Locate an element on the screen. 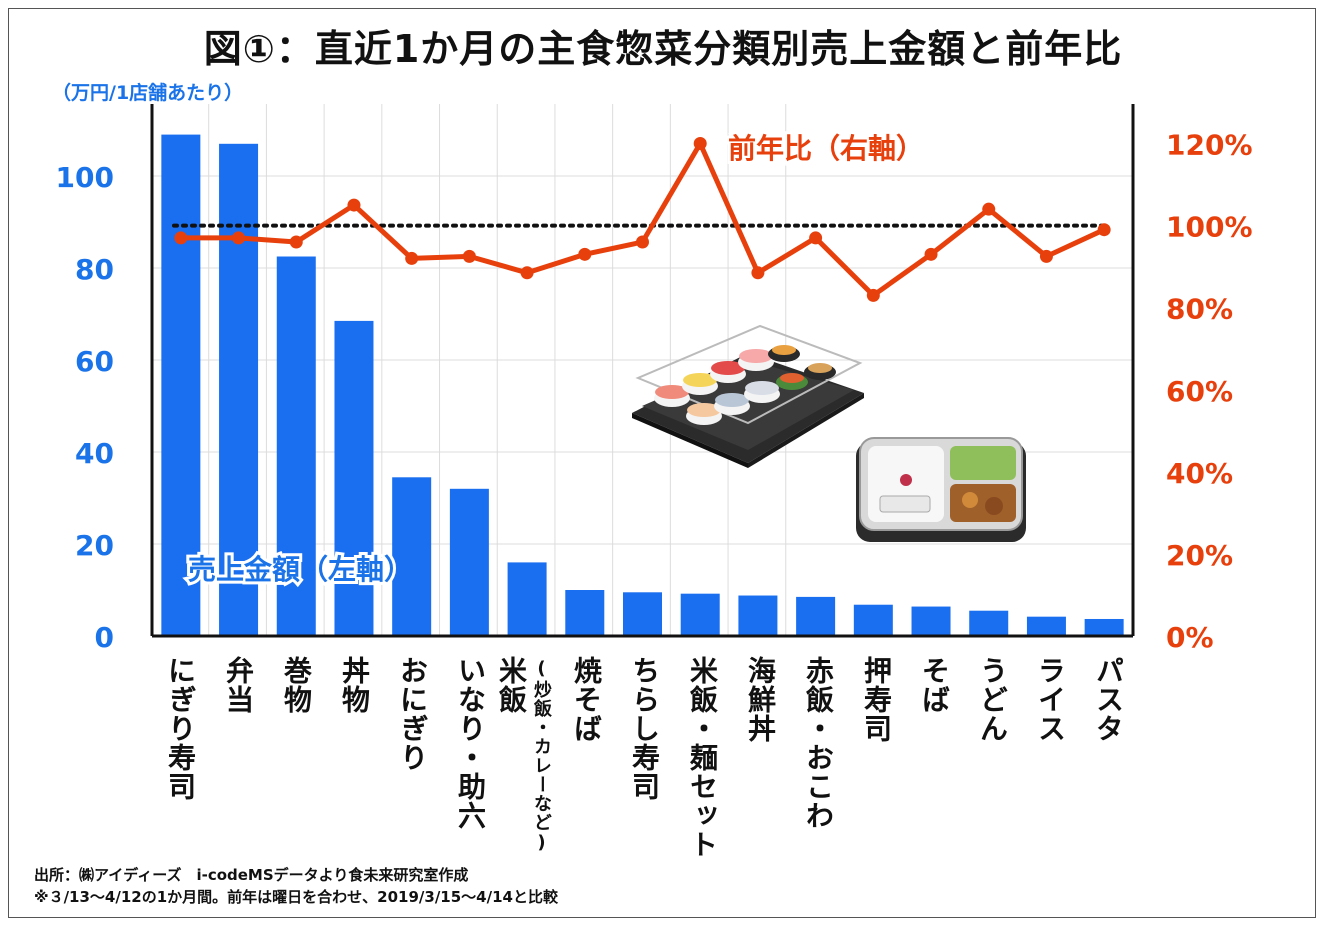 The width and height of the screenshot is (1326, 927). right-tick-label: 0% is located at coordinates (1190, 637).